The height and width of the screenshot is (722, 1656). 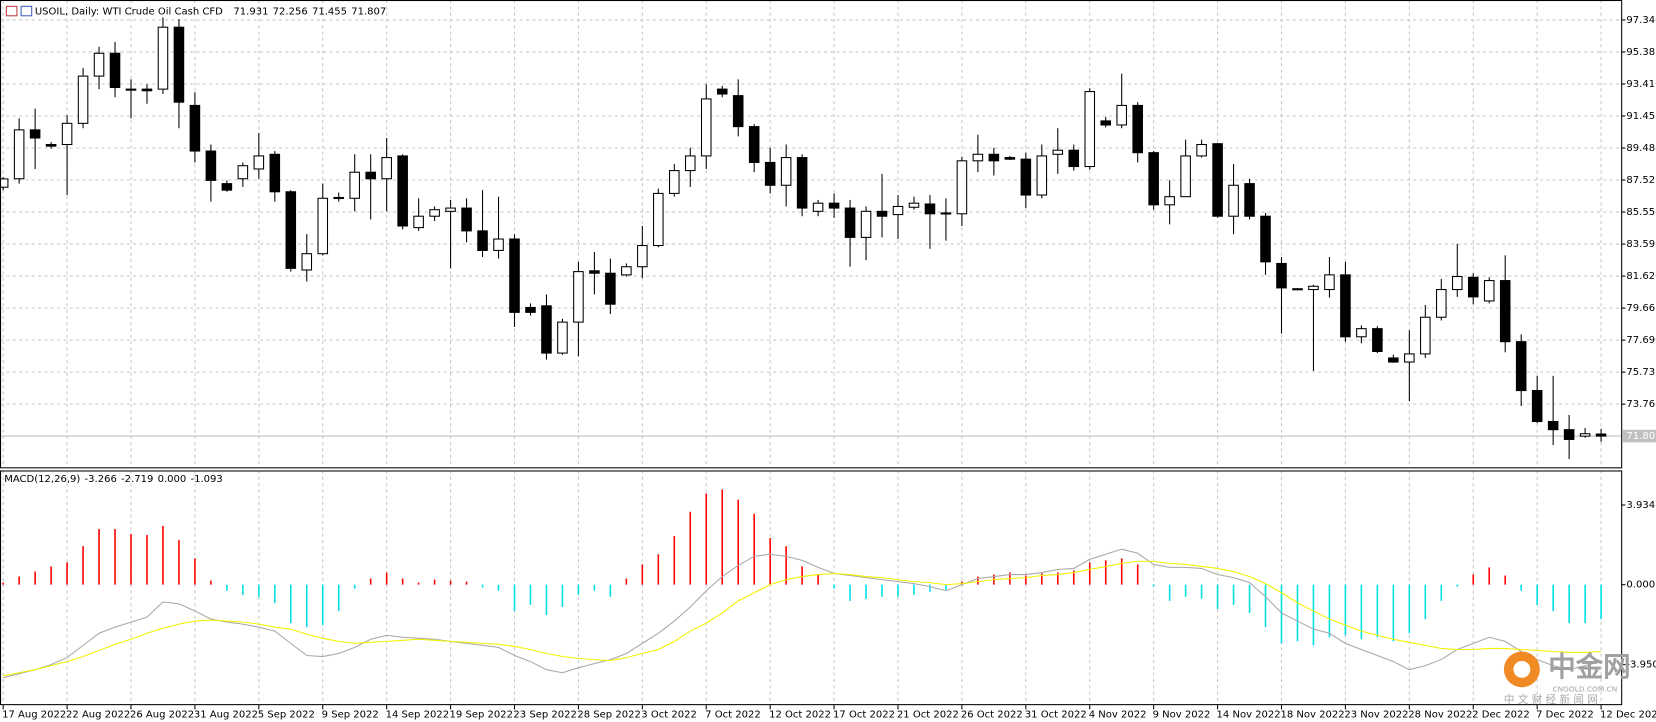 What do you see at coordinates (286, 715) in the screenshot?
I see `x-tick-label: 5 Sep 2022` at bounding box center [286, 715].